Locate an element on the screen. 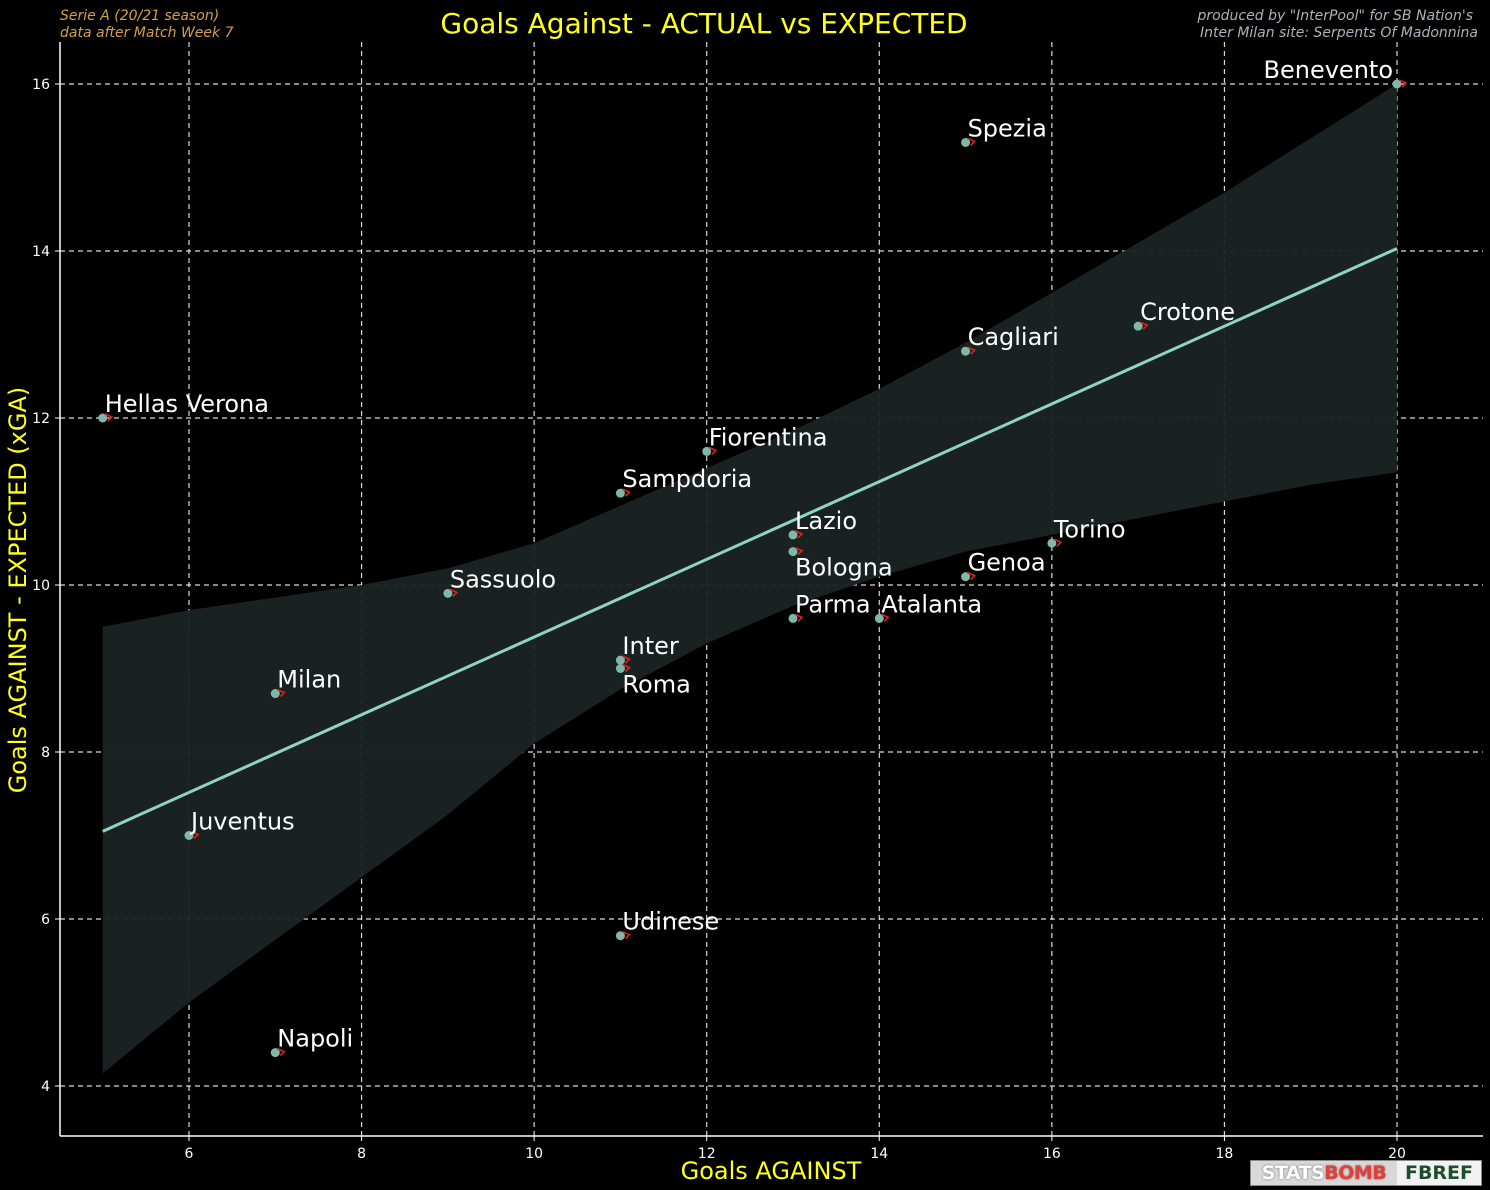 This screenshot has height=1190, width=1490. marker-juventus is located at coordinates (195, 835).